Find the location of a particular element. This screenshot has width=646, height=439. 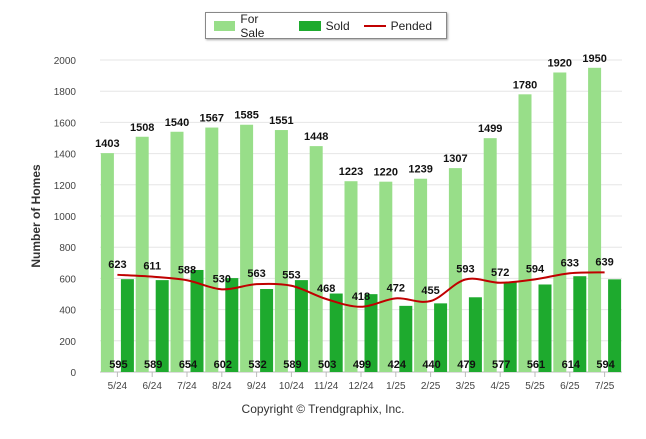

label-pended: 639 is located at coordinates (604, 262).